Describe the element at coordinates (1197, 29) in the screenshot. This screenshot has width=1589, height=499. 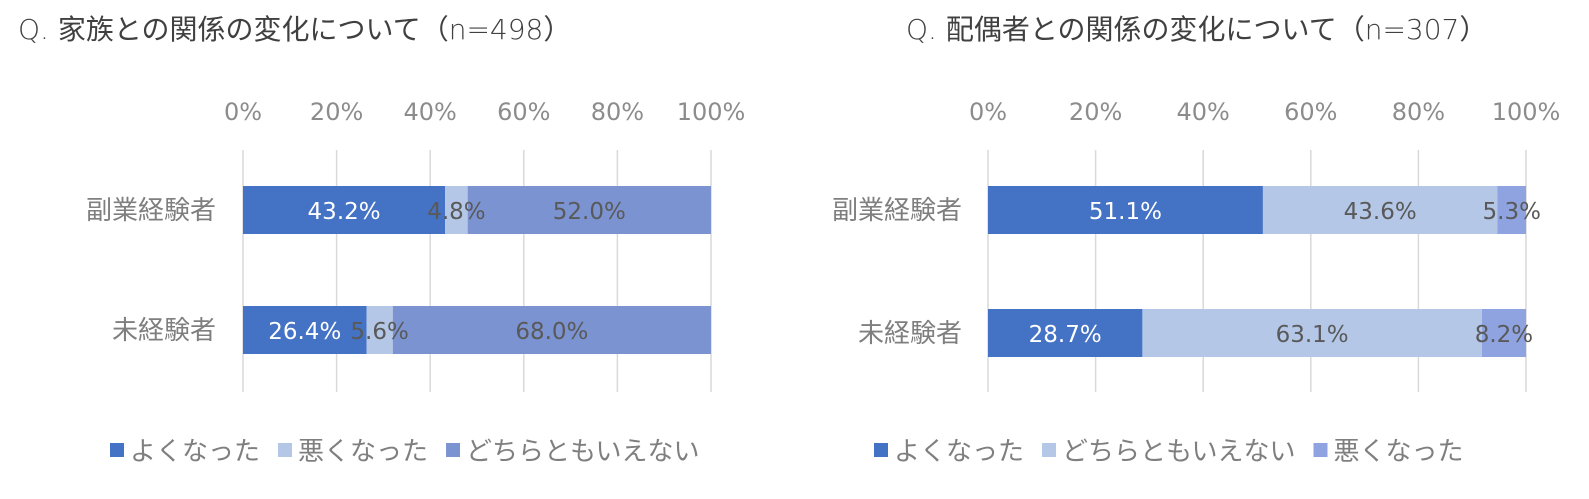
I see `chart-title: Q. 配偶者との関係の変化について（n=307）` at that location.